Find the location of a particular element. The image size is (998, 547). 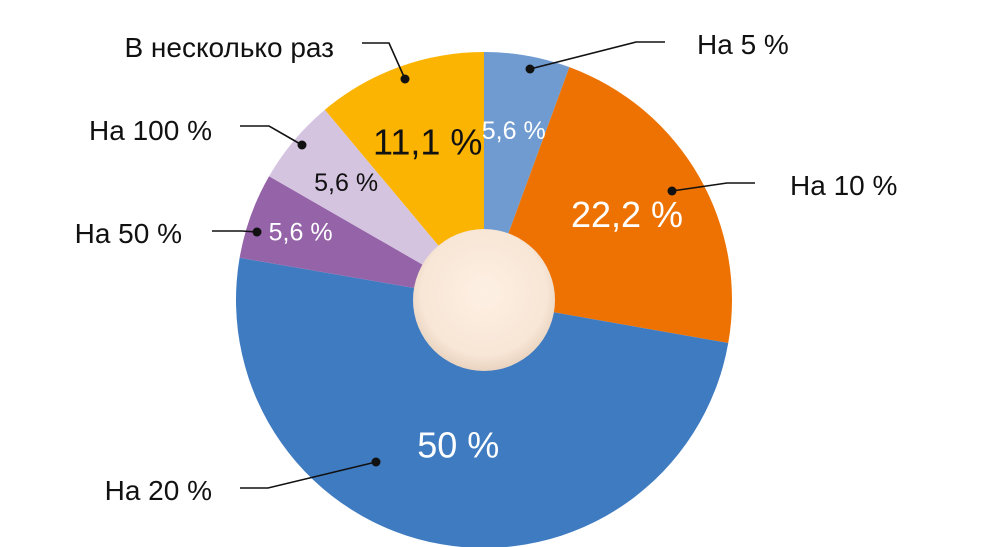

slice-multiple-category-label: В несколько раз is located at coordinates (229, 47).